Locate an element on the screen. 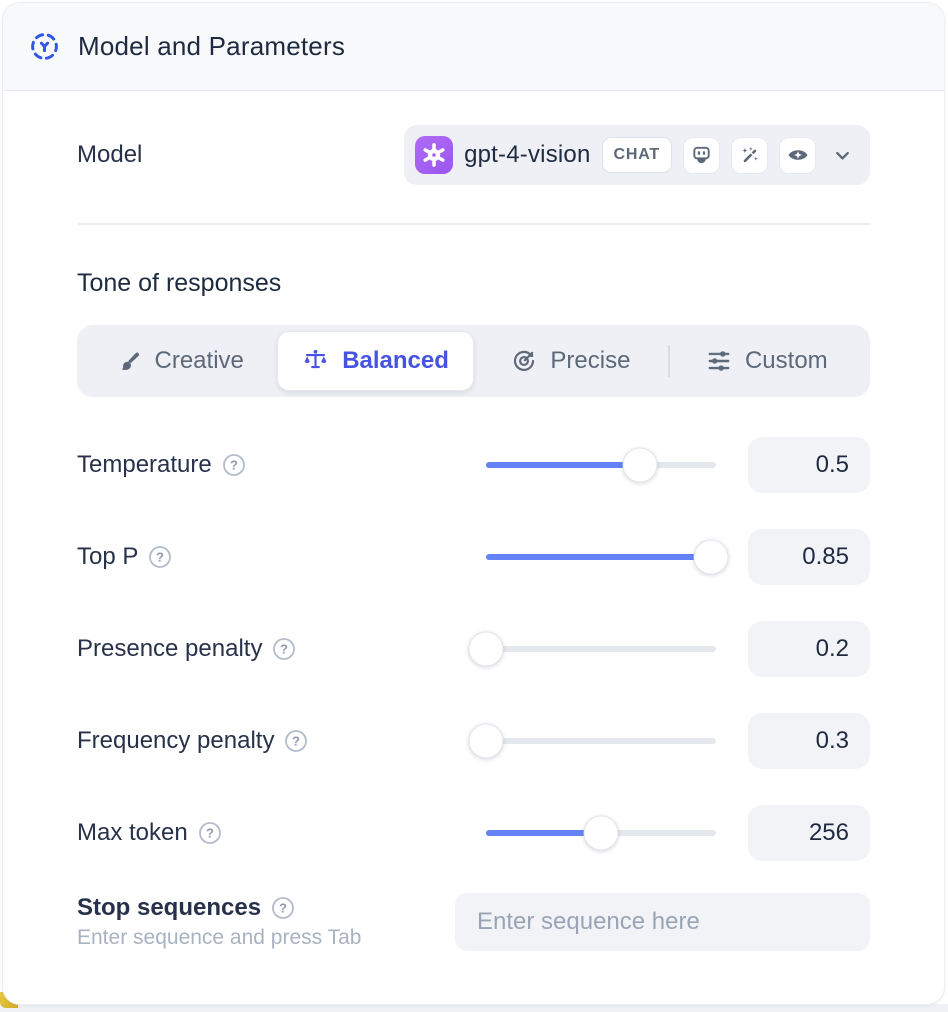 This screenshot has height=1012, width=948. section-divider is located at coordinates (473, 224).